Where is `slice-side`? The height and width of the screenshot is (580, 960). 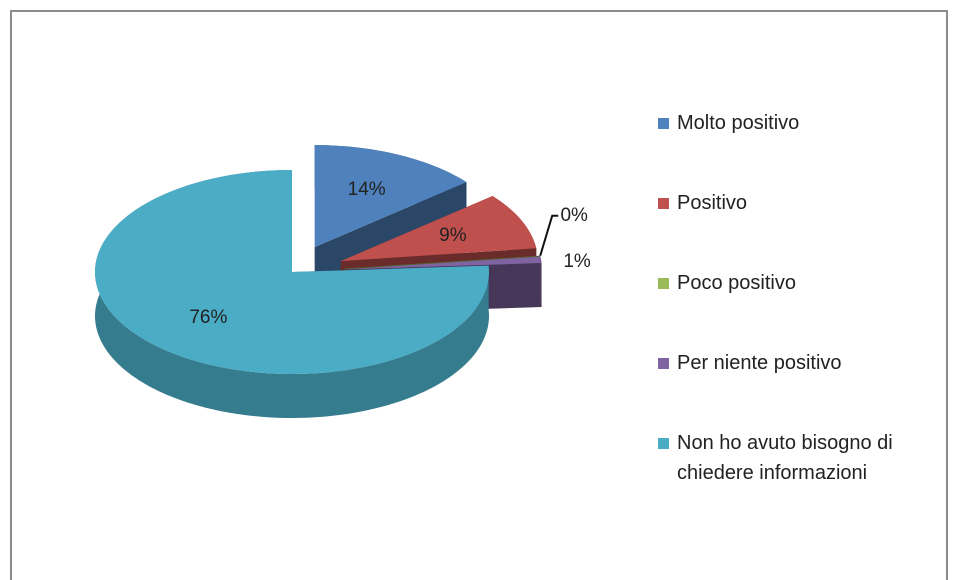 slice-side is located at coordinates (541, 282).